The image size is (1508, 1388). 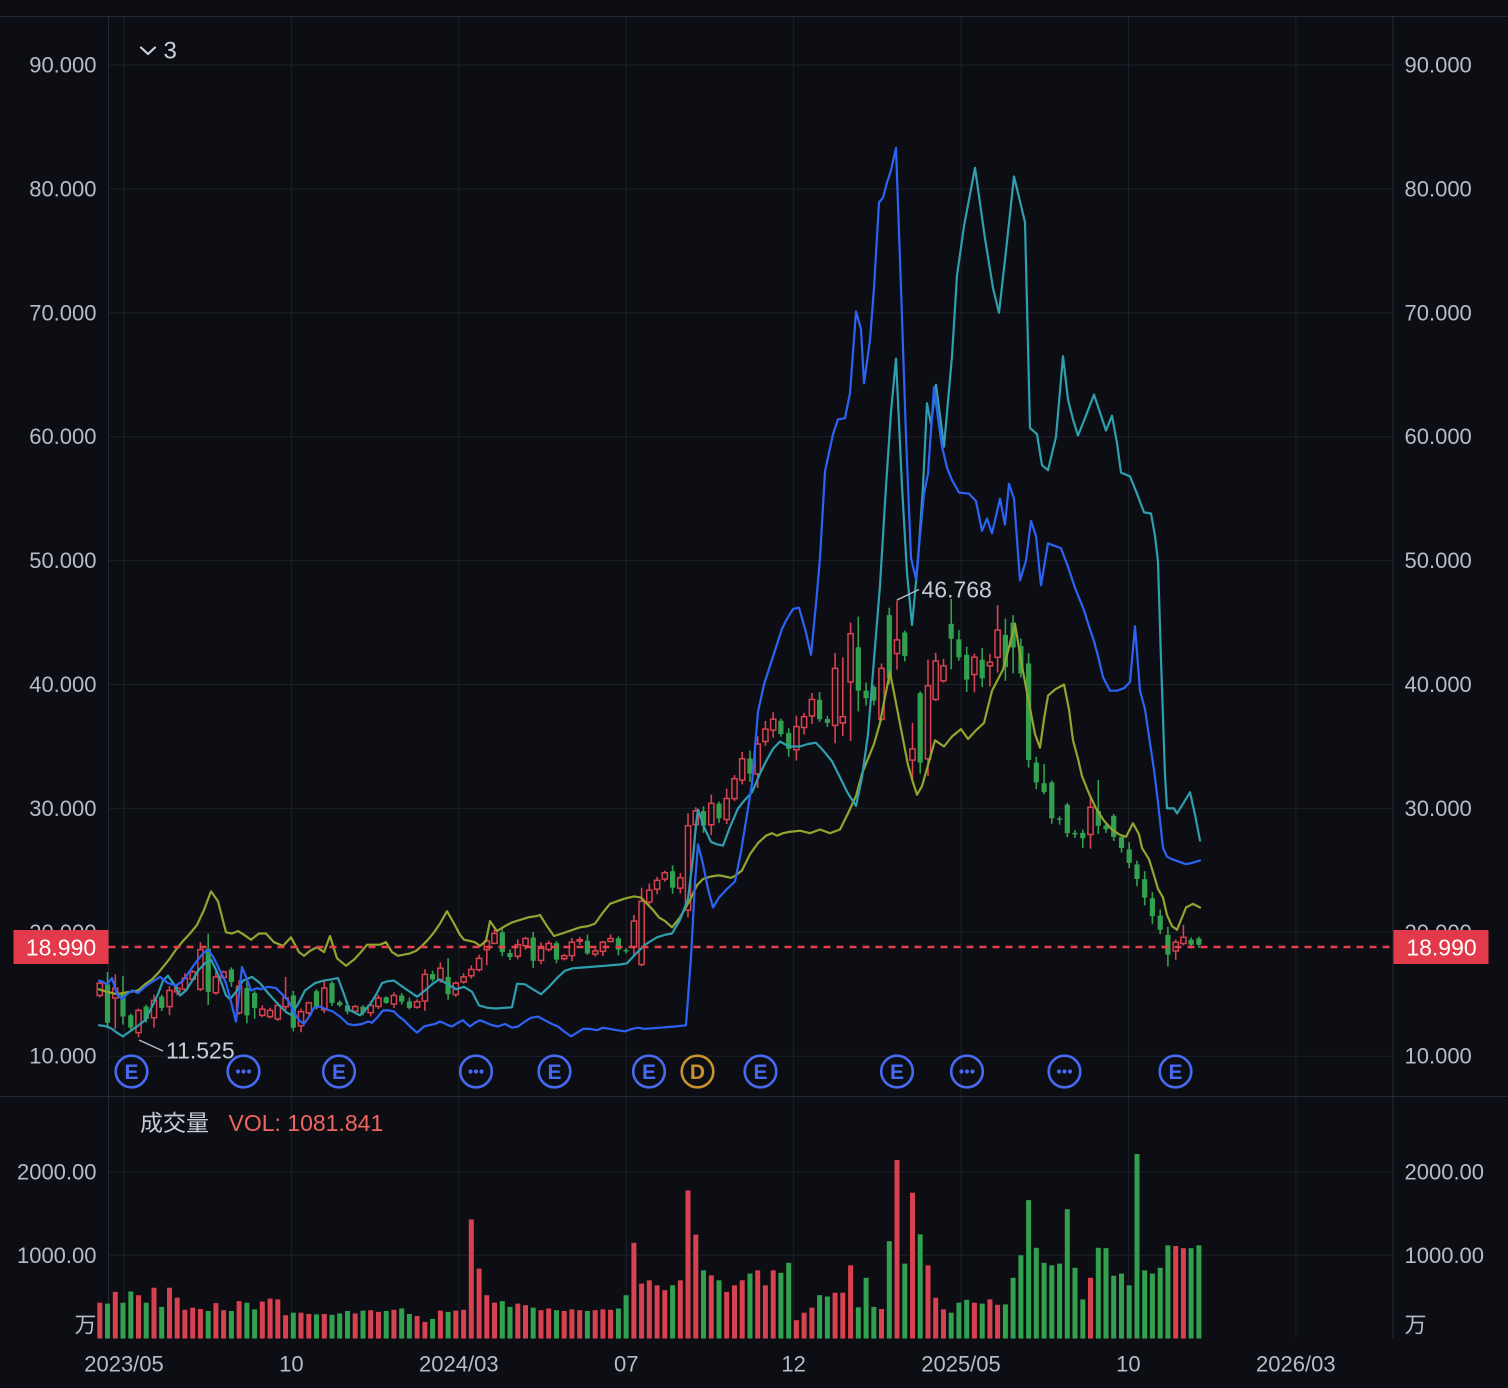 I want to click on svg-text: 2023/05, so click(x=124, y=1364).